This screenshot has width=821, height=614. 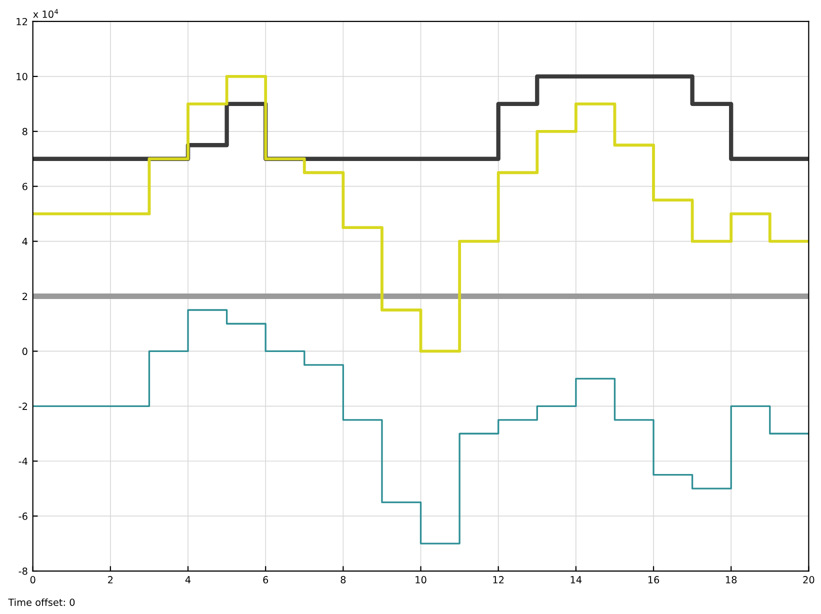 I want to click on y-tick-label: 4, so click(x=25, y=241).